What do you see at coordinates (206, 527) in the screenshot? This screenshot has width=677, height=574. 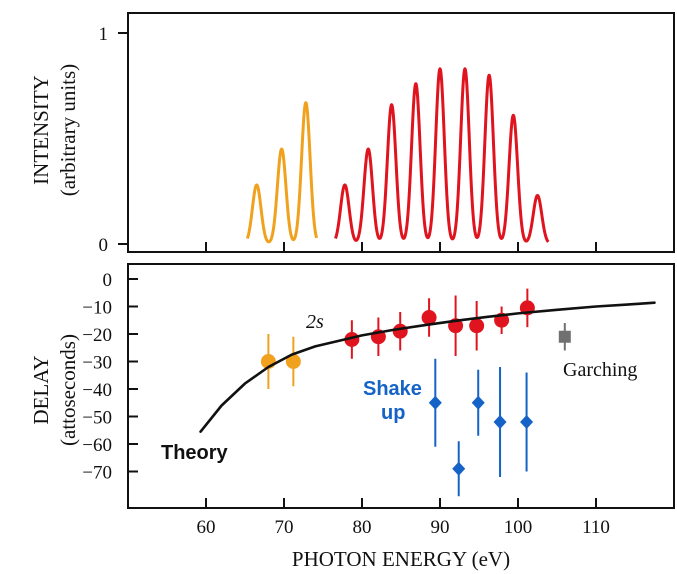 I see `delay-x-tick-label: 60` at bounding box center [206, 527].